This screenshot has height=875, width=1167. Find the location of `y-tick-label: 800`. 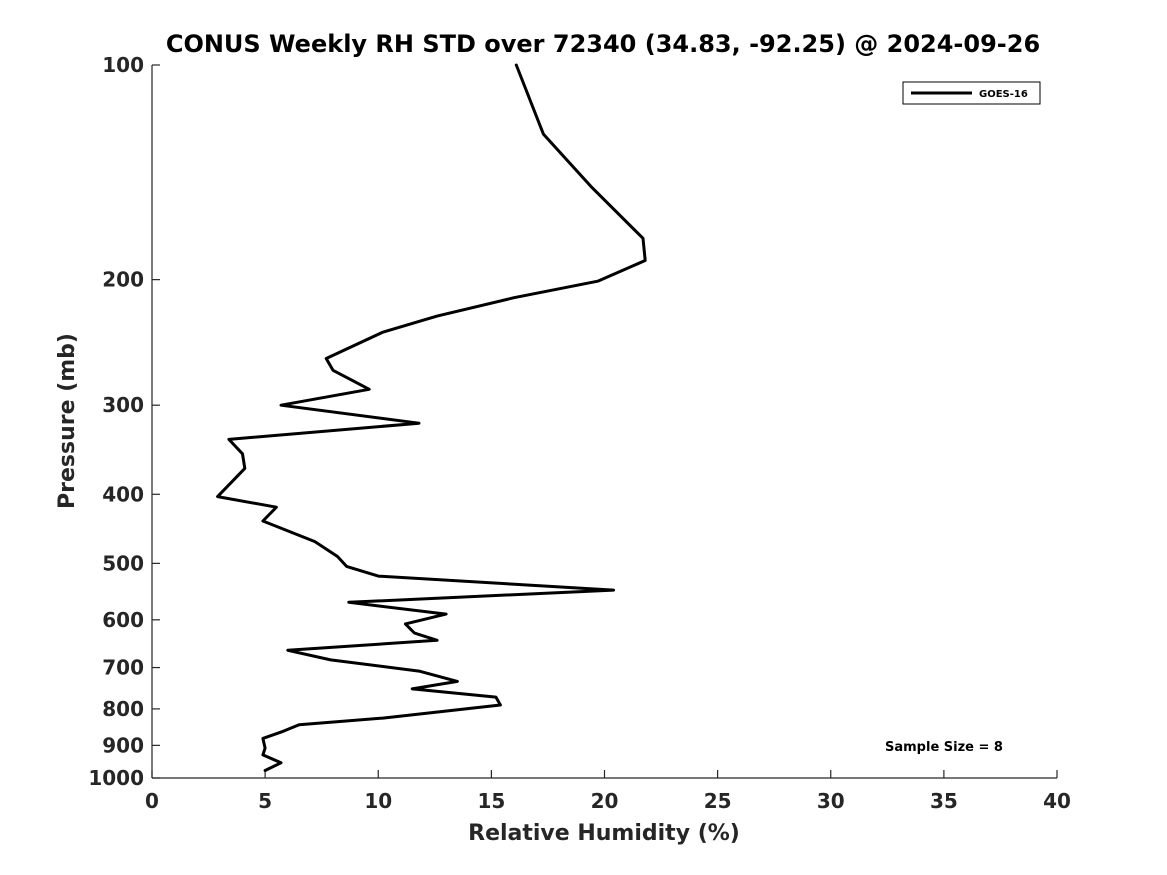

y-tick-label: 800 is located at coordinates (123, 709).